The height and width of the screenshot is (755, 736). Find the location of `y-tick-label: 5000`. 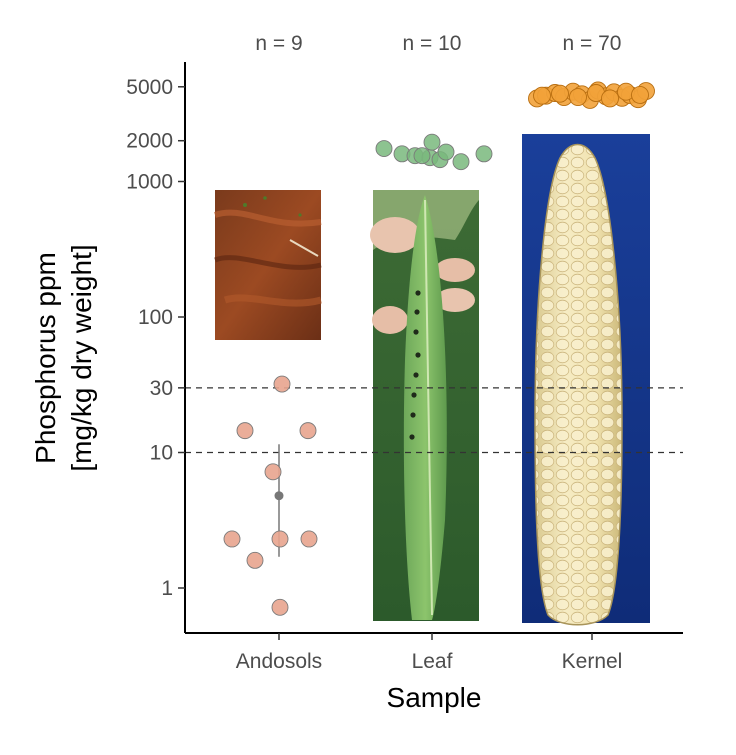

y-tick-label: 5000 is located at coordinates (149, 87).